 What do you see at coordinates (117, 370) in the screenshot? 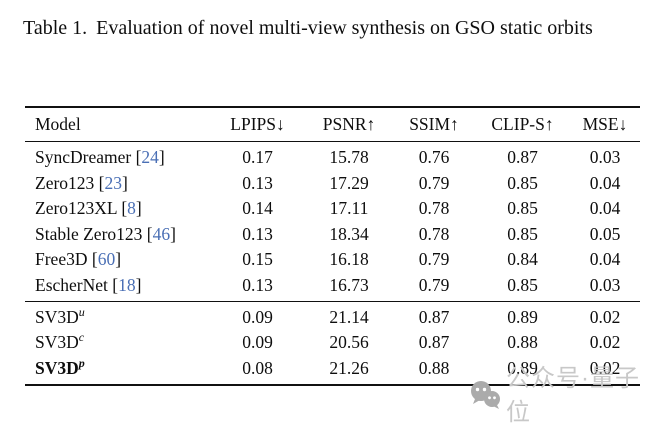
I see `model-cell: SV3Dp` at bounding box center [117, 370].